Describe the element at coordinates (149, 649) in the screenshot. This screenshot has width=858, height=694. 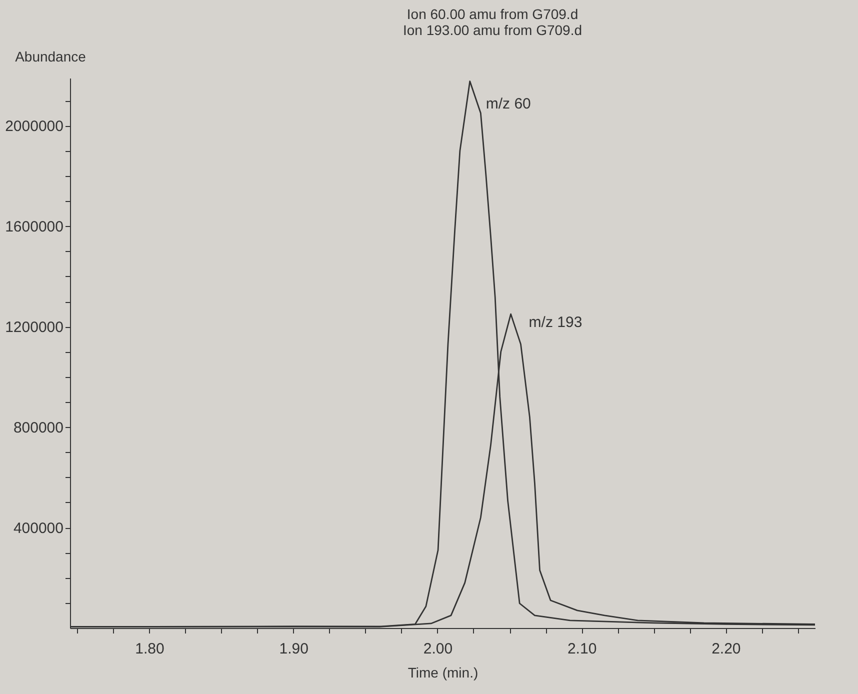
I see `x-tick-label: 1.80` at that location.